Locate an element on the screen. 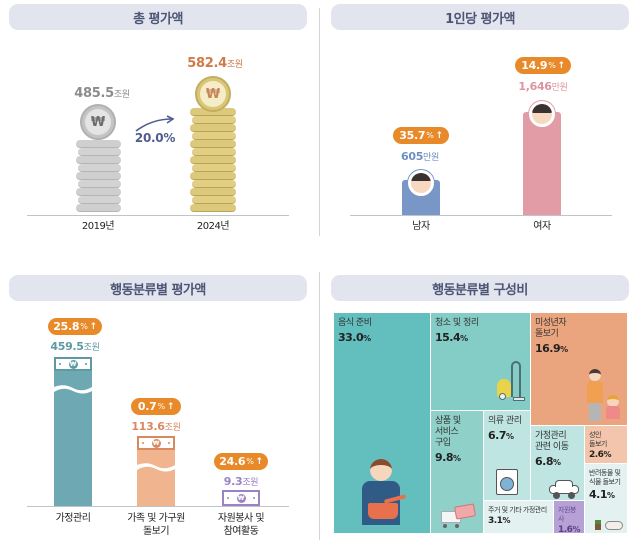 Image resolution: width=640 pixels, height=540 pixels. panel-title: 행동분류별 평가액 is located at coordinates (158, 288).